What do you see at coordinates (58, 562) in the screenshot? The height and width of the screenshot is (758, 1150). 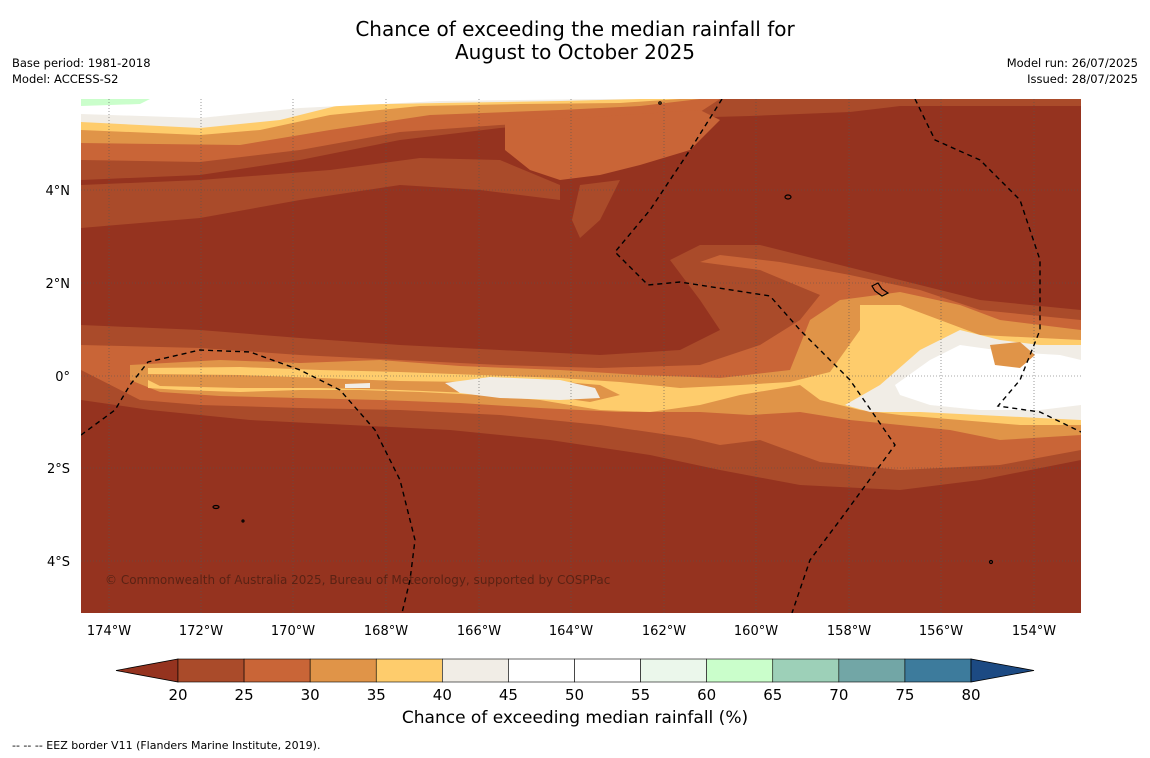 I see `lat-tick-label: 4°S` at bounding box center [58, 562].